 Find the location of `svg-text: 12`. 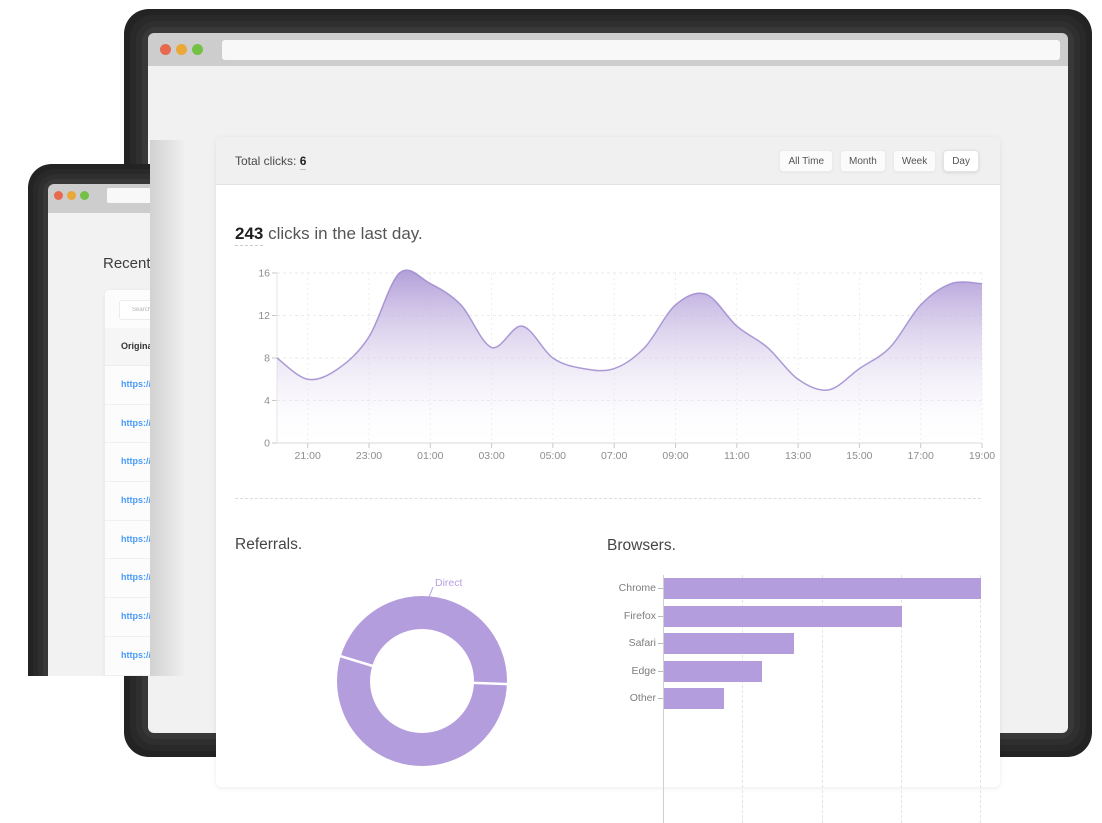

svg-text: 12 is located at coordinates (264, 316).